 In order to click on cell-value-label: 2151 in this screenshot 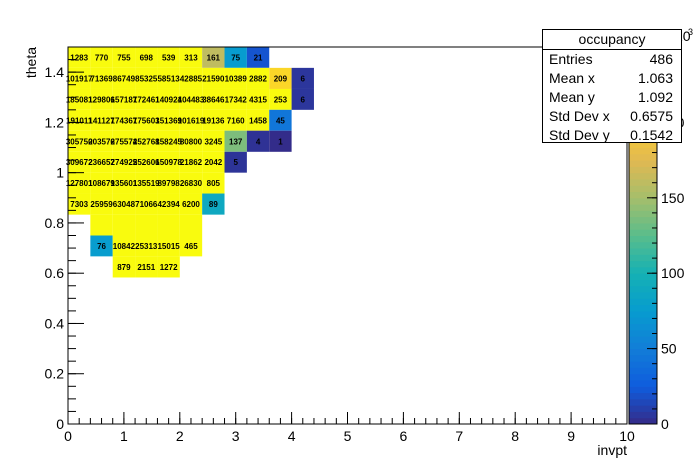, I will do `click(146, 267)`.